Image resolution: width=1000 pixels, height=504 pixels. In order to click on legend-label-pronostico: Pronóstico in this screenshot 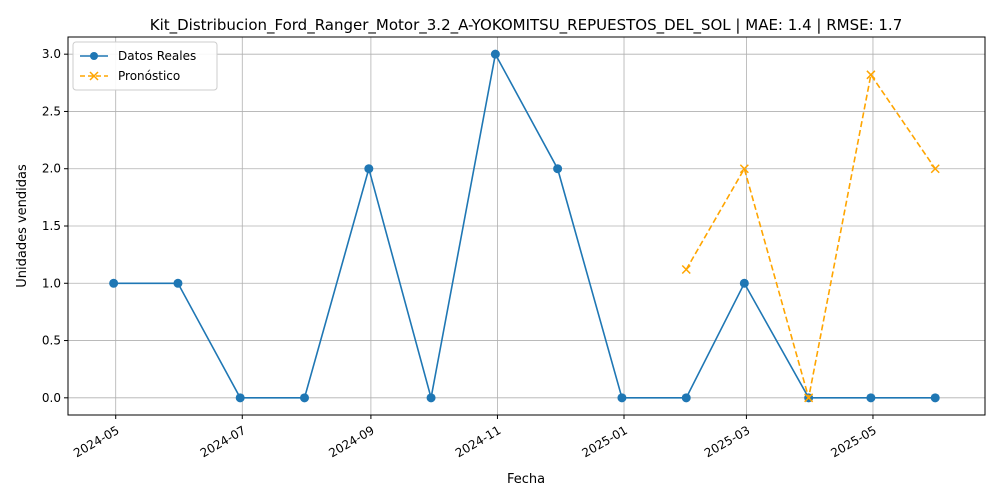, I will do `click(149, 76)`.